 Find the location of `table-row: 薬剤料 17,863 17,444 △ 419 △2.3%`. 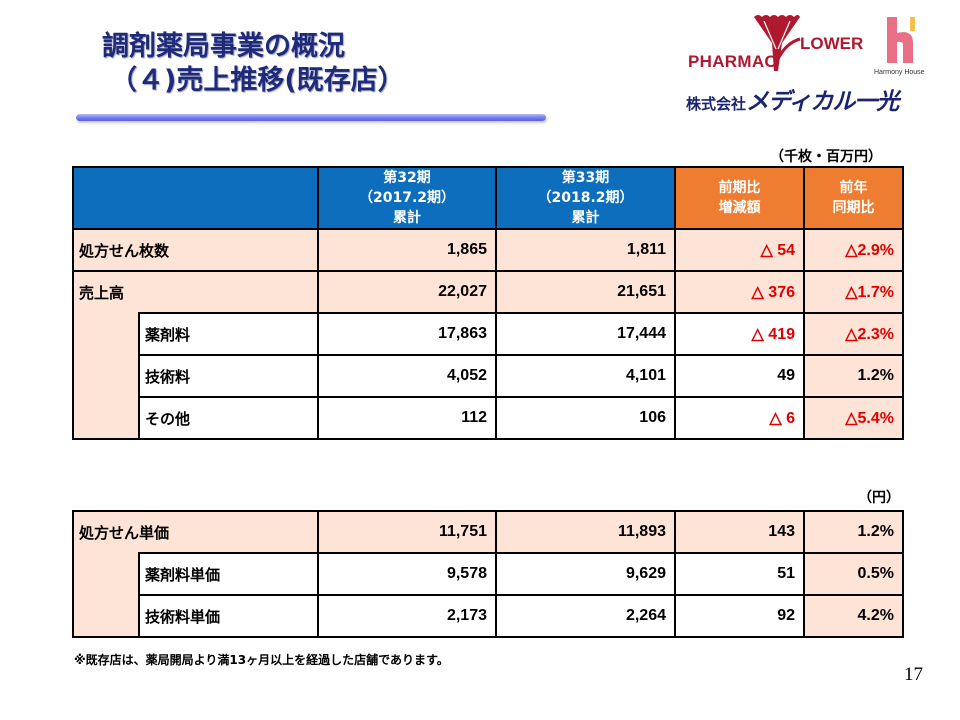

table-row: 薬剤料 17,863 17,444 △ 419 △2.3% is located at coordinates (488, 334).